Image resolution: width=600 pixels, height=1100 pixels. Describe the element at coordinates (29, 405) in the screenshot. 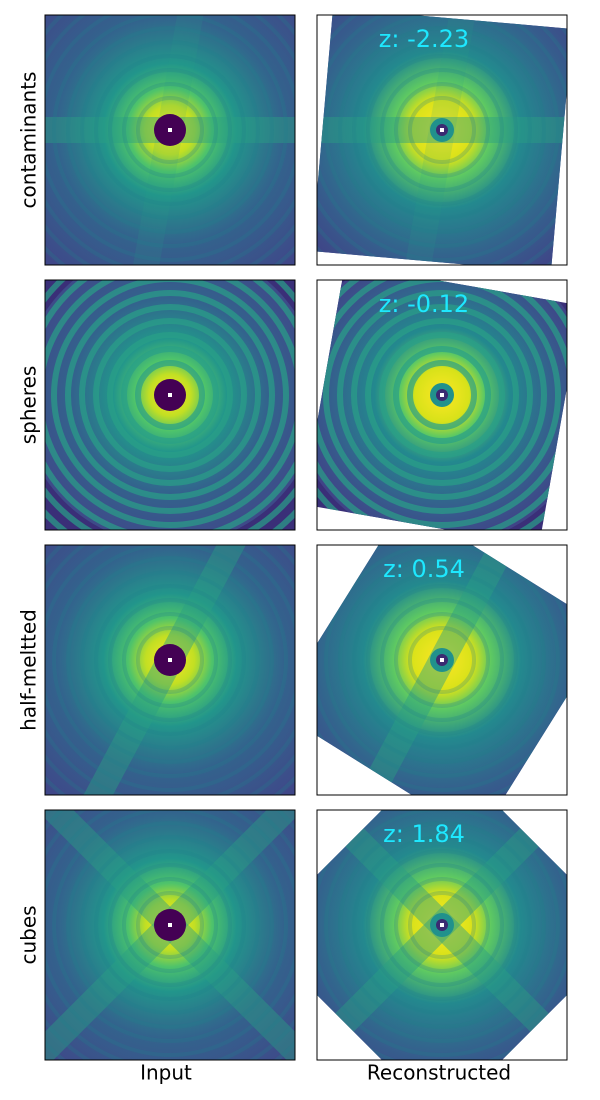

I see `row-label: spheres` at that location.